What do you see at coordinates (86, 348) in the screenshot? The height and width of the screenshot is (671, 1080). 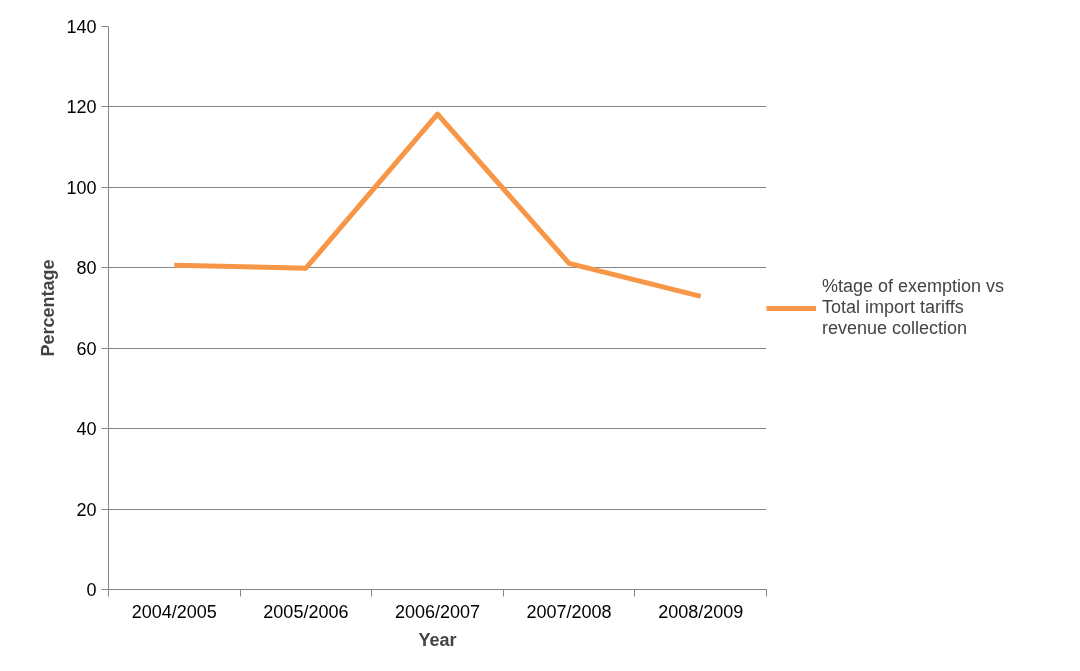 I see `y-tick-label: 60` at bounding box center [86, 348].